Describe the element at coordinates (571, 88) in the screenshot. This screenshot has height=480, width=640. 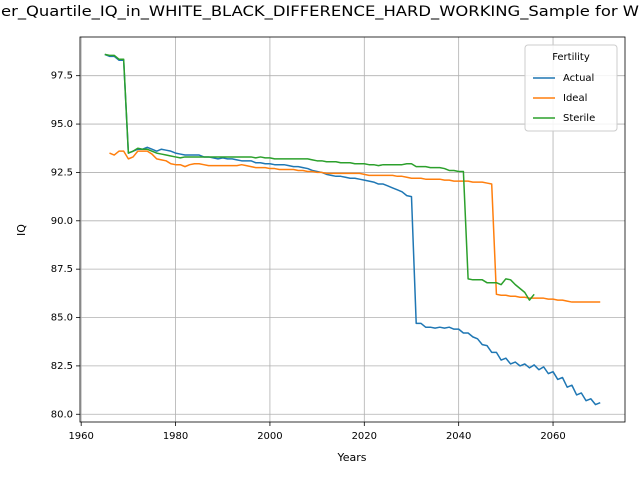
I see `legend-box` at that location.